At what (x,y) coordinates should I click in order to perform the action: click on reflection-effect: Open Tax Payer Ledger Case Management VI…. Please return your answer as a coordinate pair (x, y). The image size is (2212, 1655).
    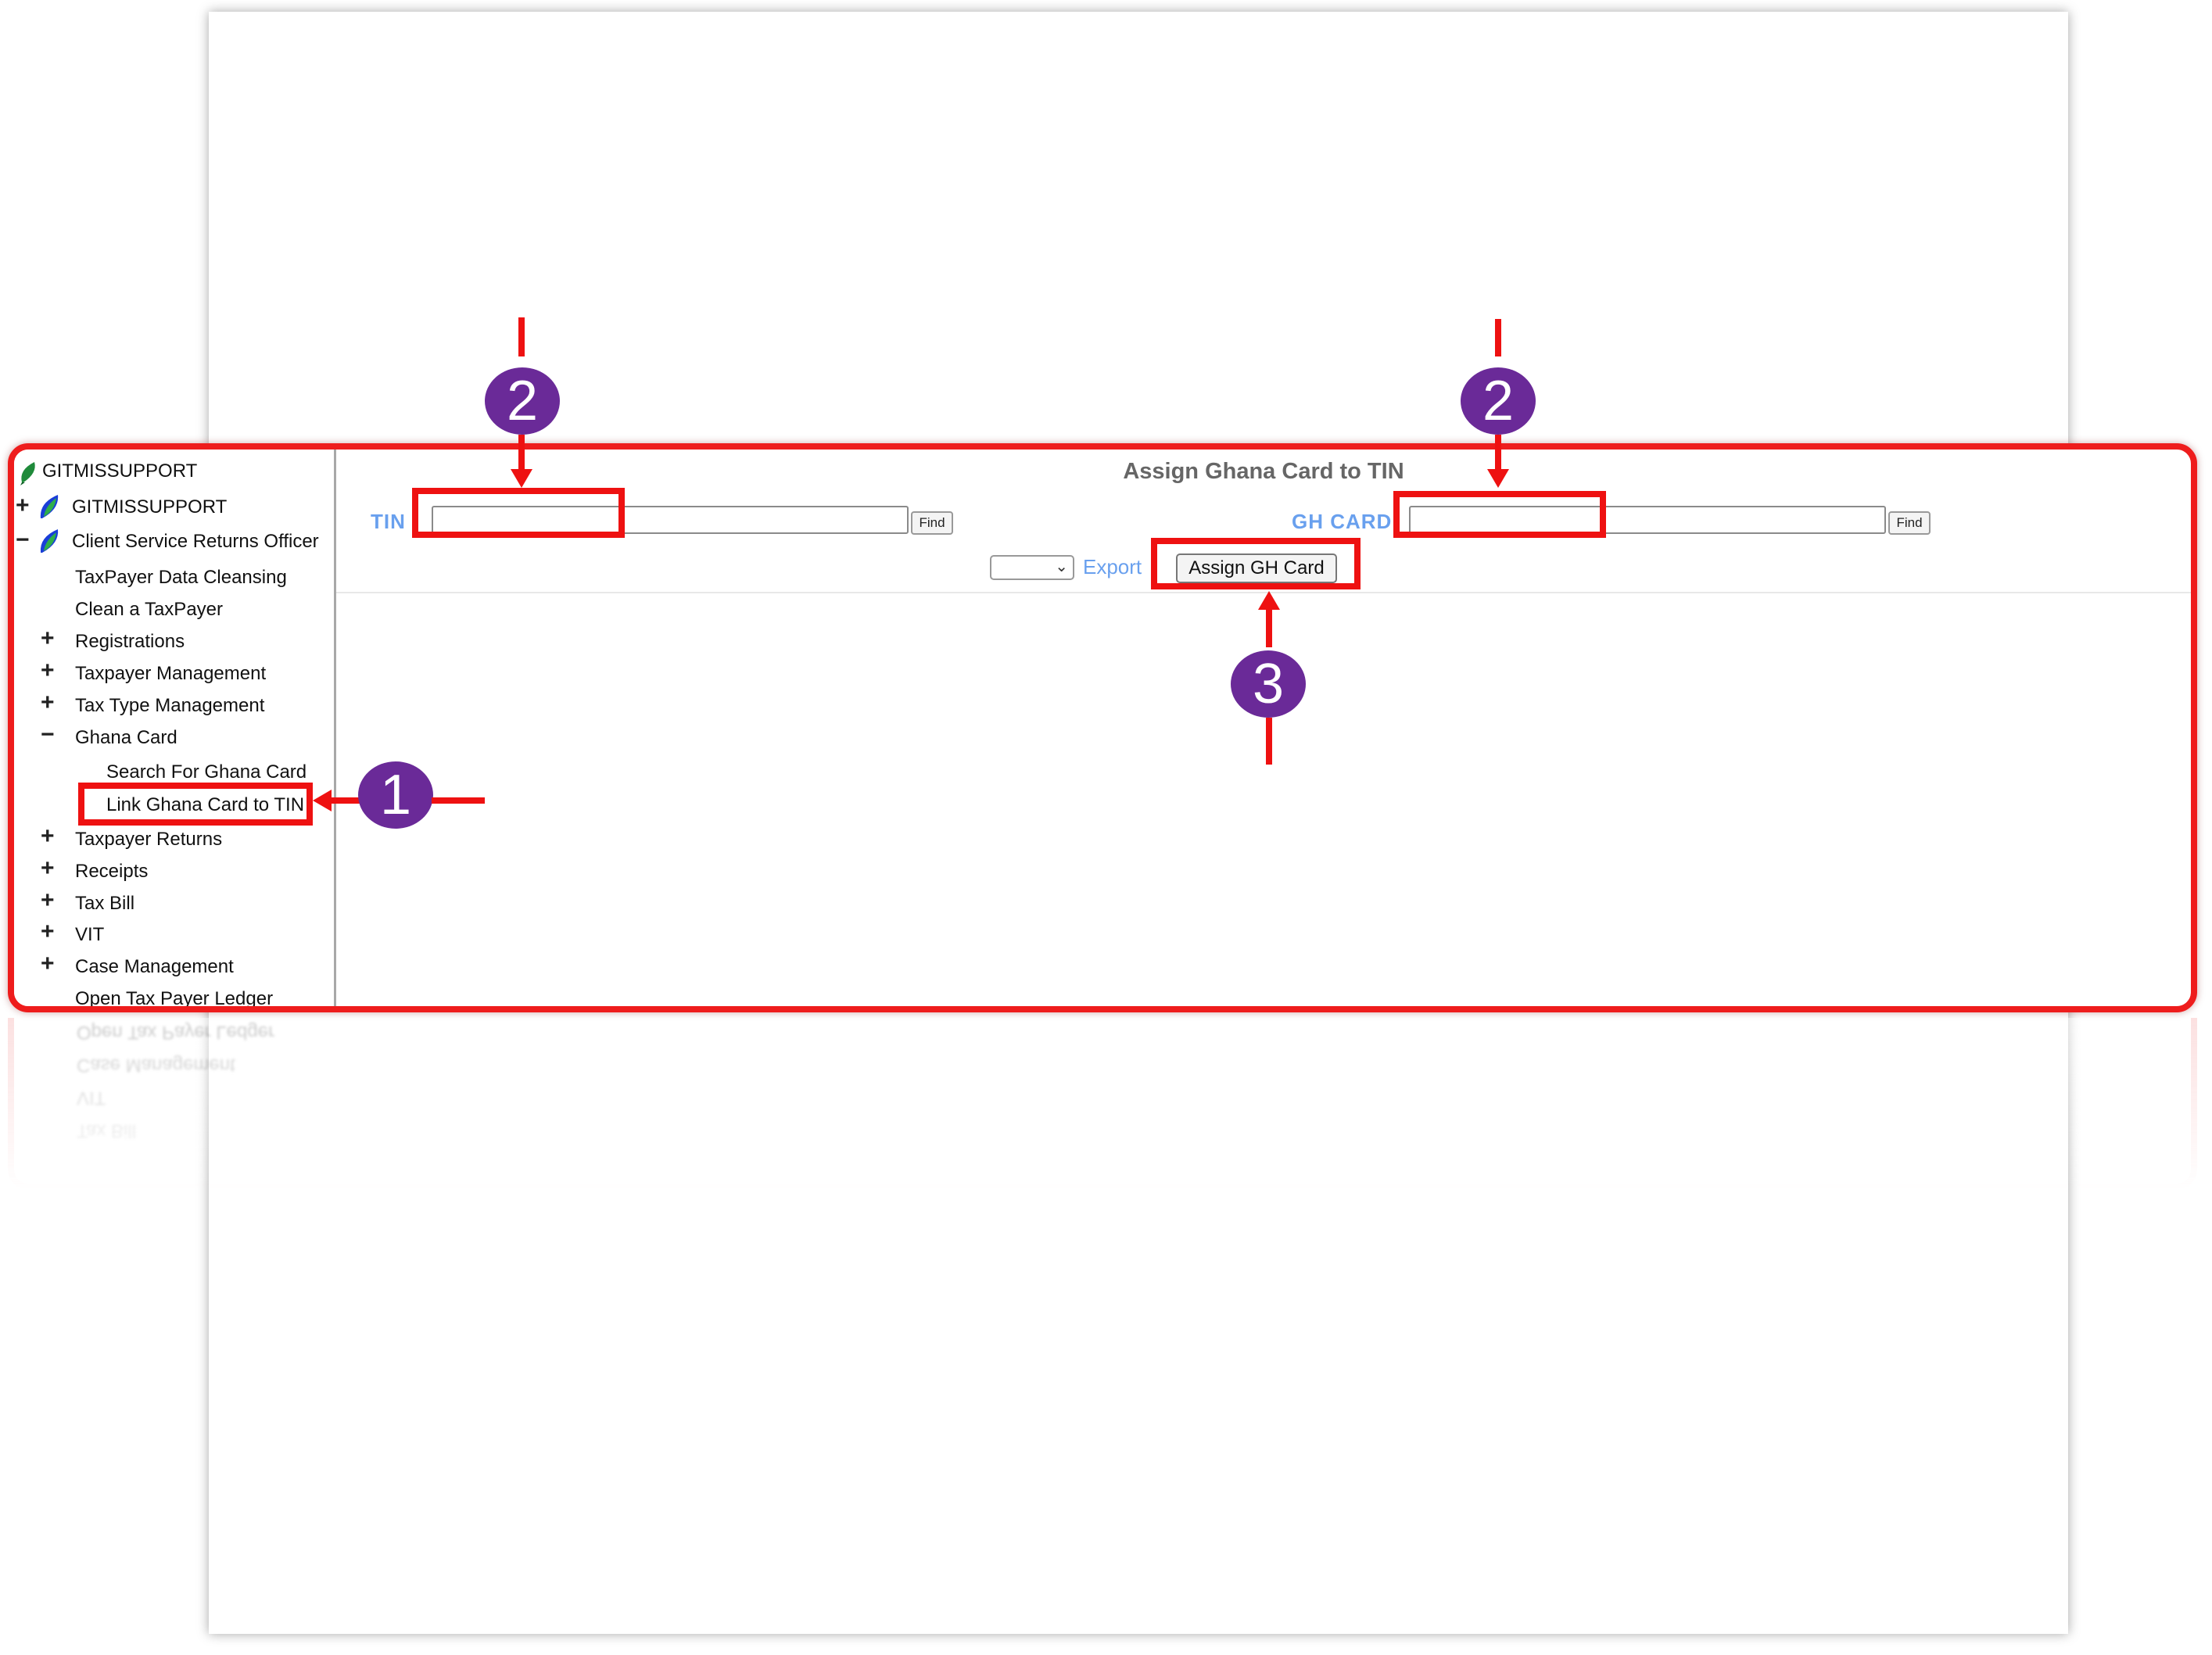
    Looking at the image, I should click on (1102, 1104).